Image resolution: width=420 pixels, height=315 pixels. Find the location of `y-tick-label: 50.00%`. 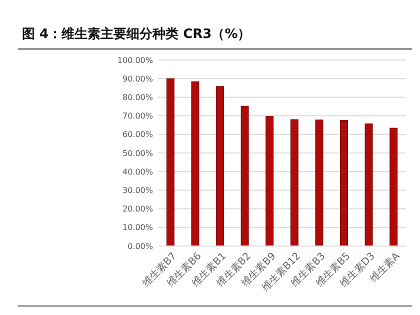

y-tick-label: 50.00% is located at coordinates (138, 153).